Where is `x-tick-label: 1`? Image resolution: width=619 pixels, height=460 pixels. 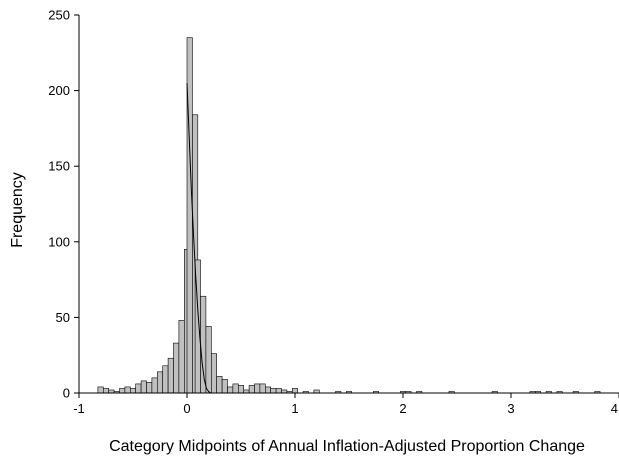 x-tick-label: 1 is located at coordinates (294, 408).